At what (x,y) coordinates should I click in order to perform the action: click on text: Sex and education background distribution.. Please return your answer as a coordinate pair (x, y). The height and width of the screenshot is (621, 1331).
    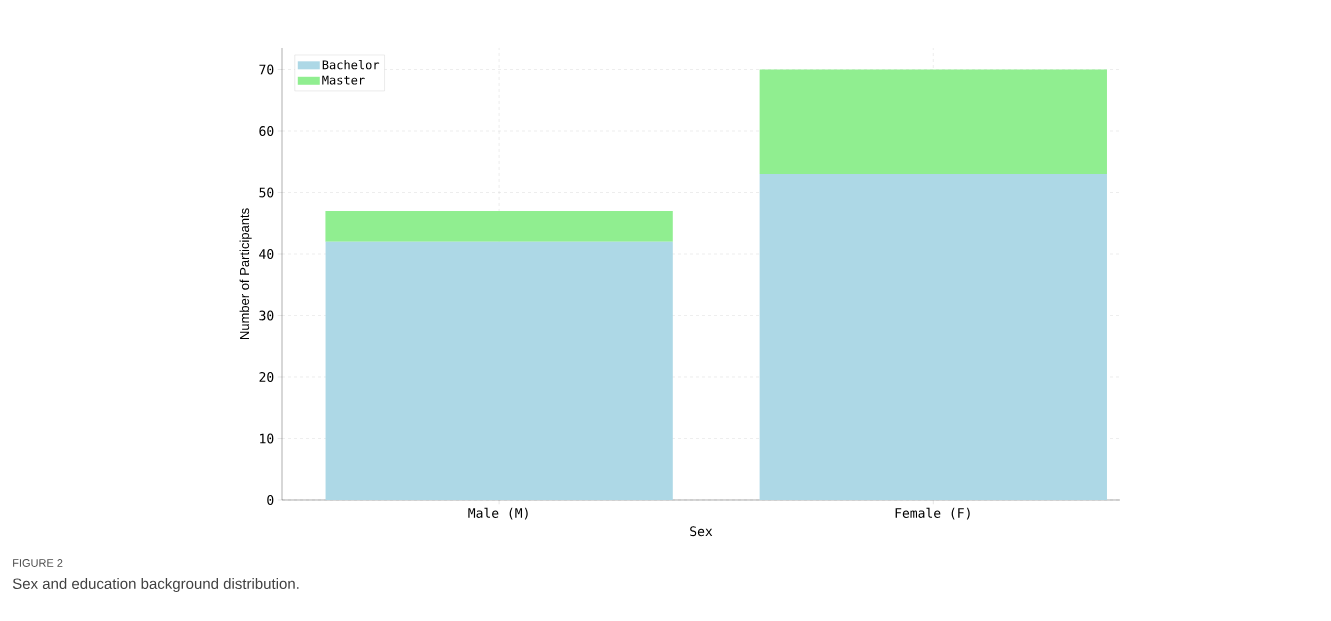
    Looking at the image, I should click on (155, 584).